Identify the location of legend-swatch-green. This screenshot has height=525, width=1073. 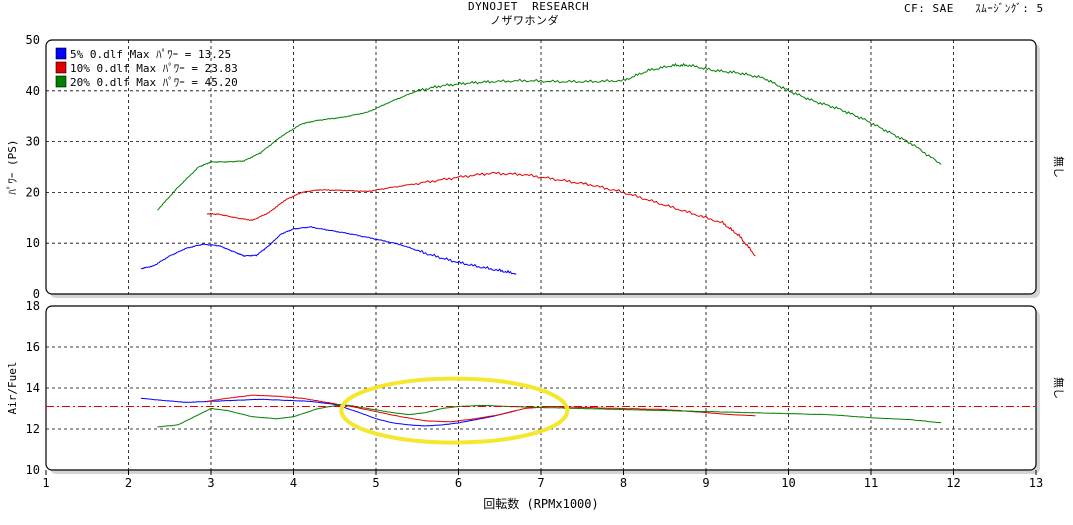
(61, 81).